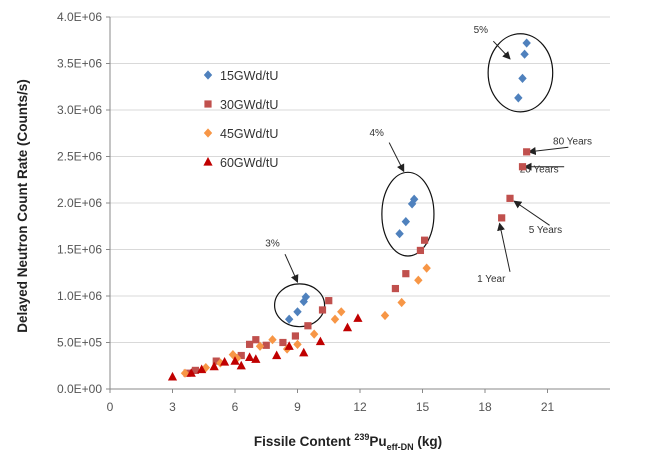  Describe the element at coordinates (208, 133) in the screenshot. I see `legend-marker-45gwd-tu` at that location.